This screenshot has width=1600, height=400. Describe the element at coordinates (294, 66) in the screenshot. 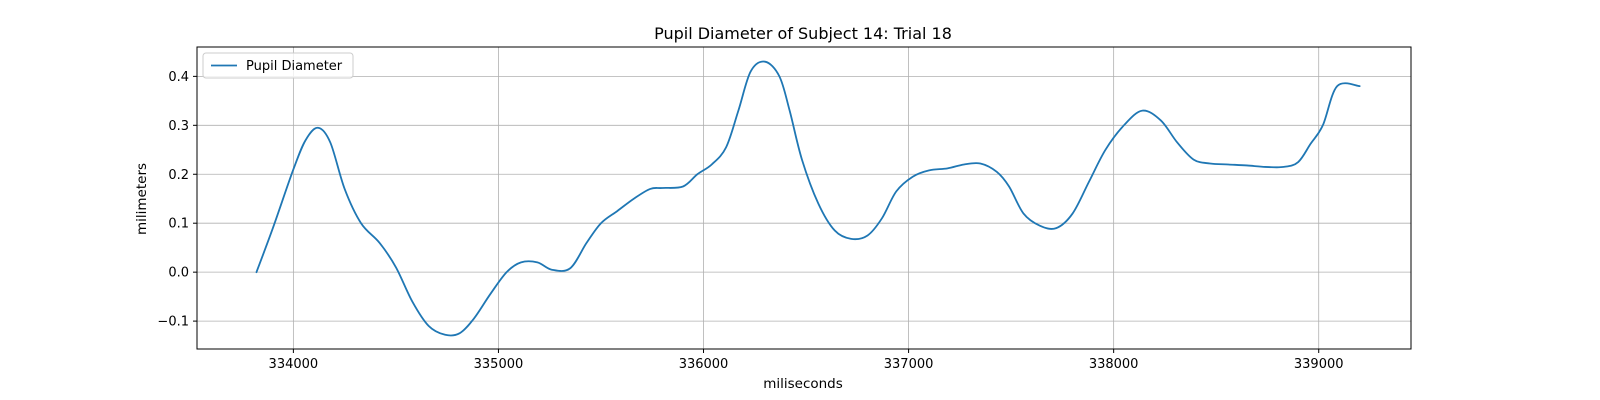

I see `legend-label: Pupil Diameter` at that location.